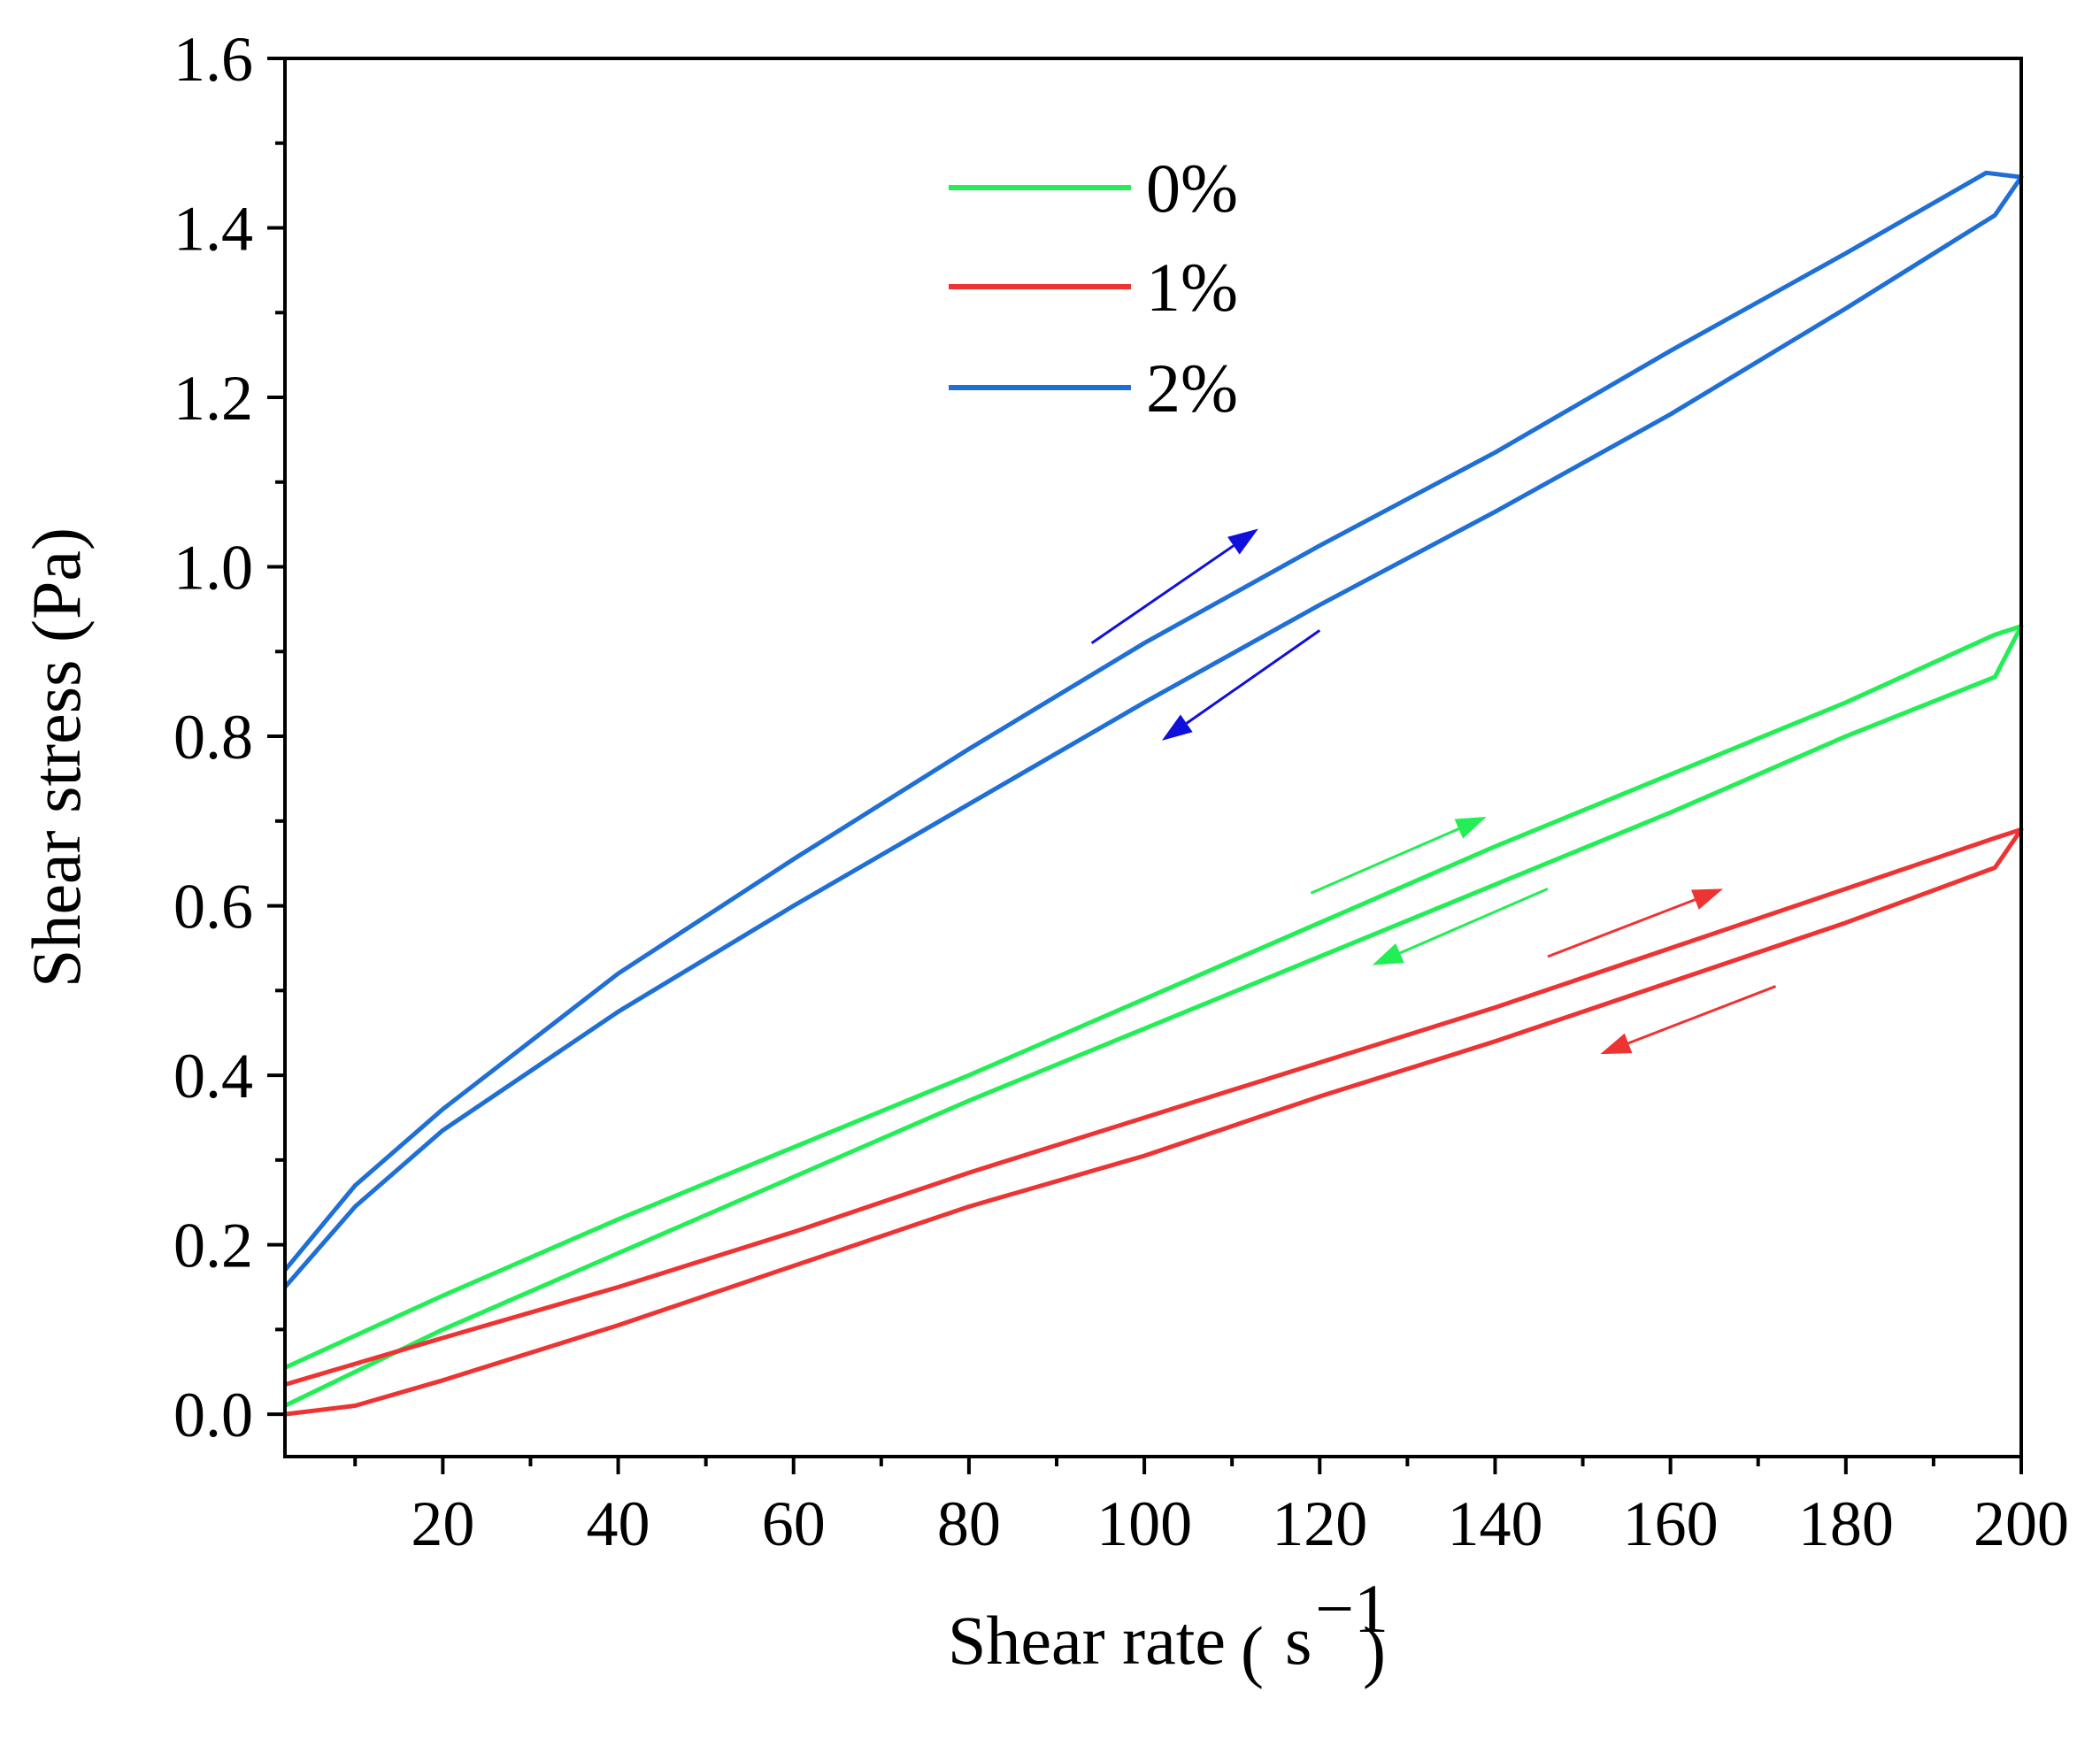 This screenshot has height=1738, width=2100. Describe the element at coordinates (1846, 1523) in the screenshot. I see `x-tick-label: 180` at that location.